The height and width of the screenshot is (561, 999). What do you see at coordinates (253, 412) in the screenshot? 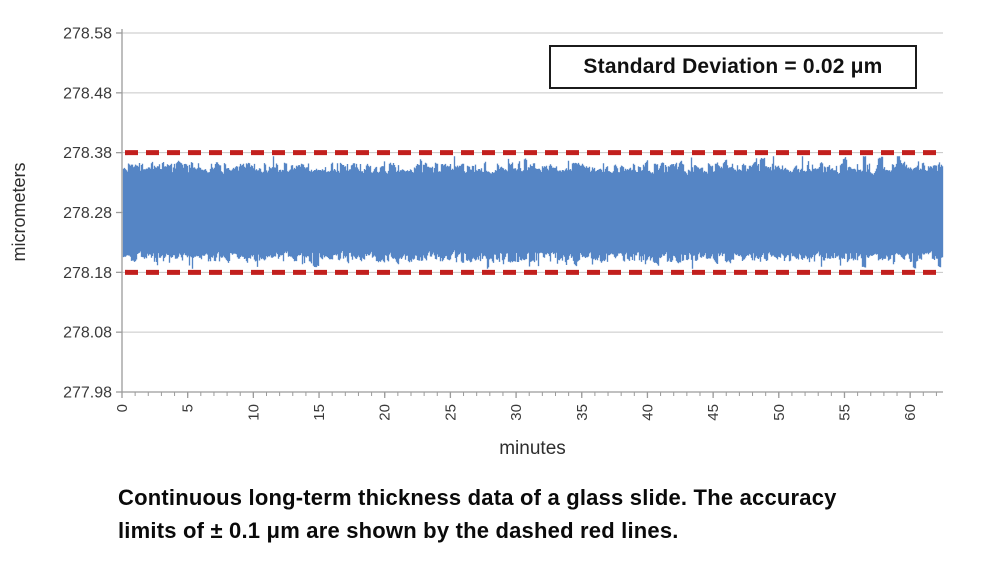
I see `svg-text: 10` at bounding box center [253, 412].